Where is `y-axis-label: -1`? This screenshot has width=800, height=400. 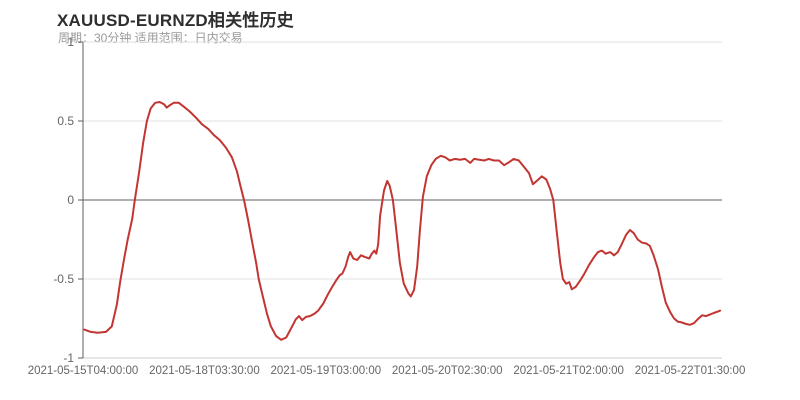 y-axis-label: -1 is located at coordinates (68, 358).